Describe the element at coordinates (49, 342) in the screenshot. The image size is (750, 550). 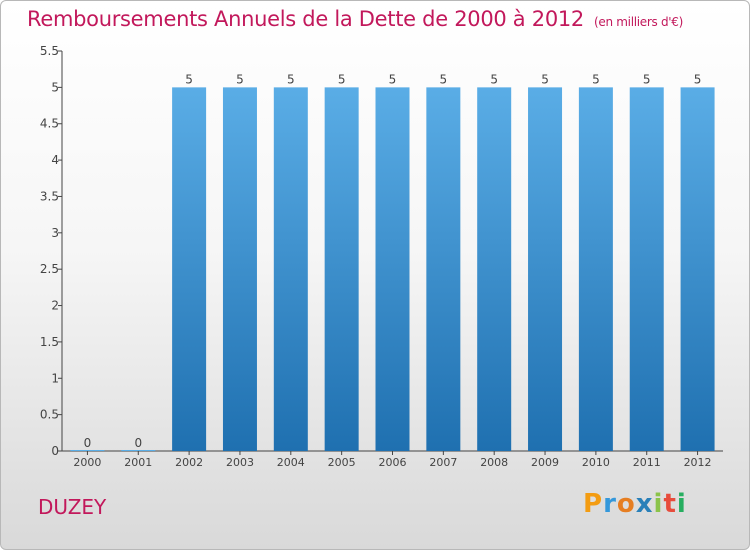
I see `y-tick-label: 1.5` at that location.